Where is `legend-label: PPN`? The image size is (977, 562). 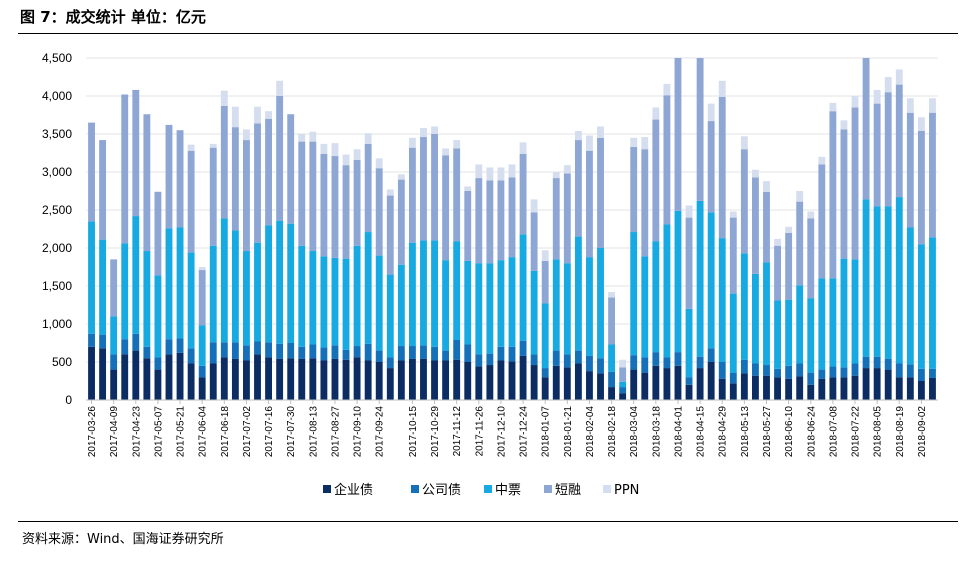 legend-label: PPN is located at coordinates (626, 490).